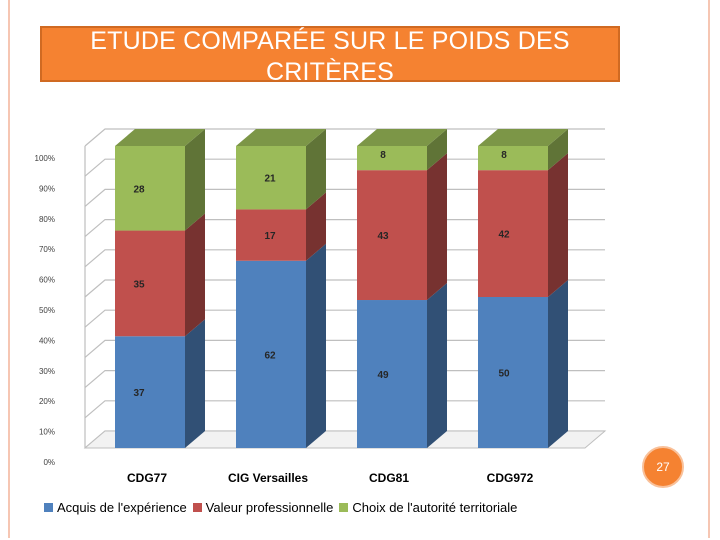  I want to click on legend-swatch-experience, so click(48, 507).